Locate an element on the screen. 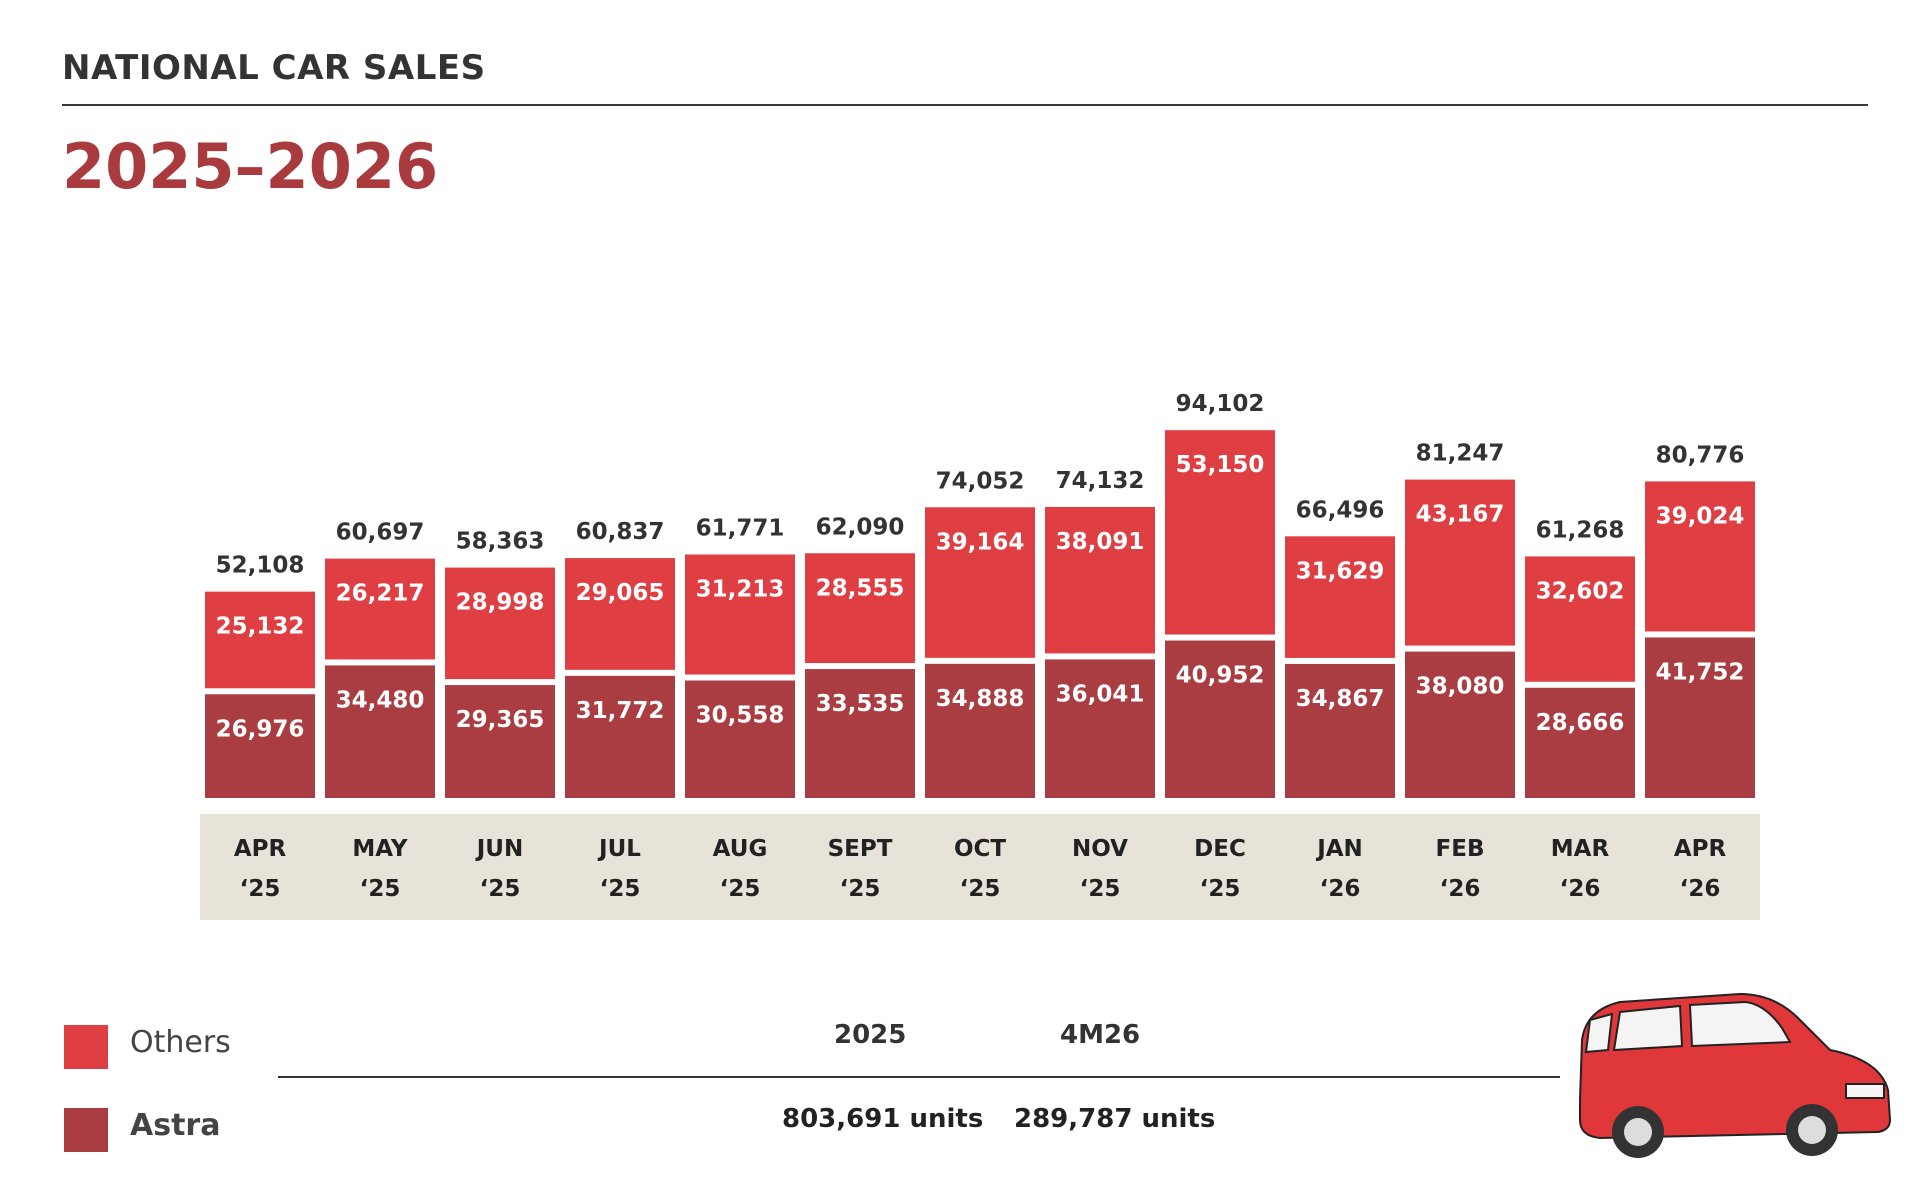 Image resolution: width=1928 pixels, height=1190 pixels. x-tick-label-month: NOV is located at coordinates (1100, 849).